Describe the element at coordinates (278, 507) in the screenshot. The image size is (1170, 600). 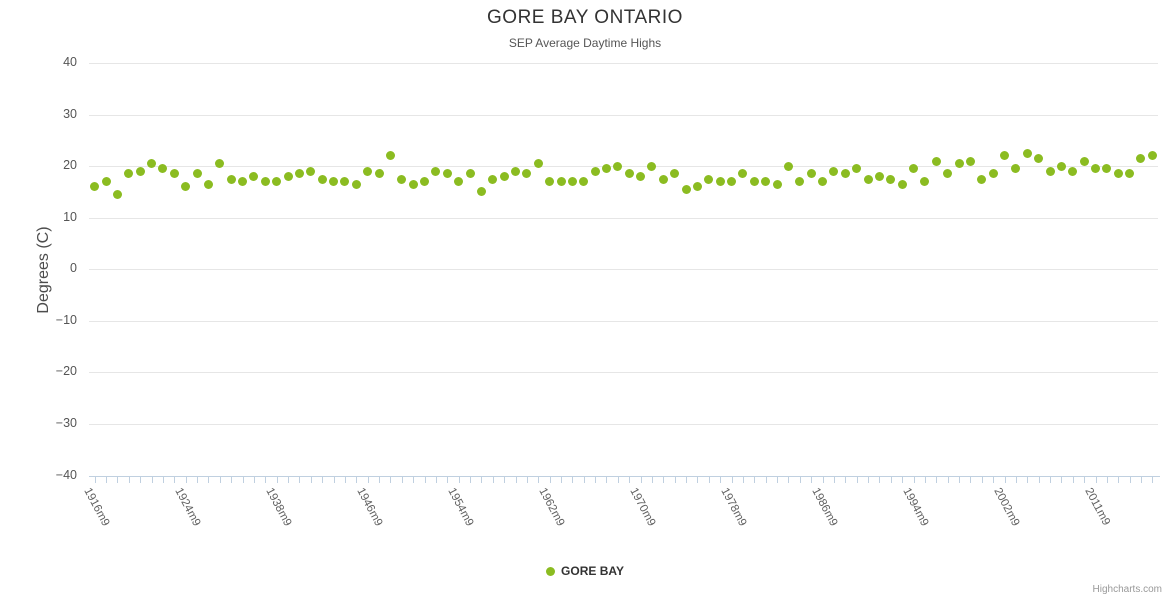
I see `x-tick-label: 1938m9` at that location.